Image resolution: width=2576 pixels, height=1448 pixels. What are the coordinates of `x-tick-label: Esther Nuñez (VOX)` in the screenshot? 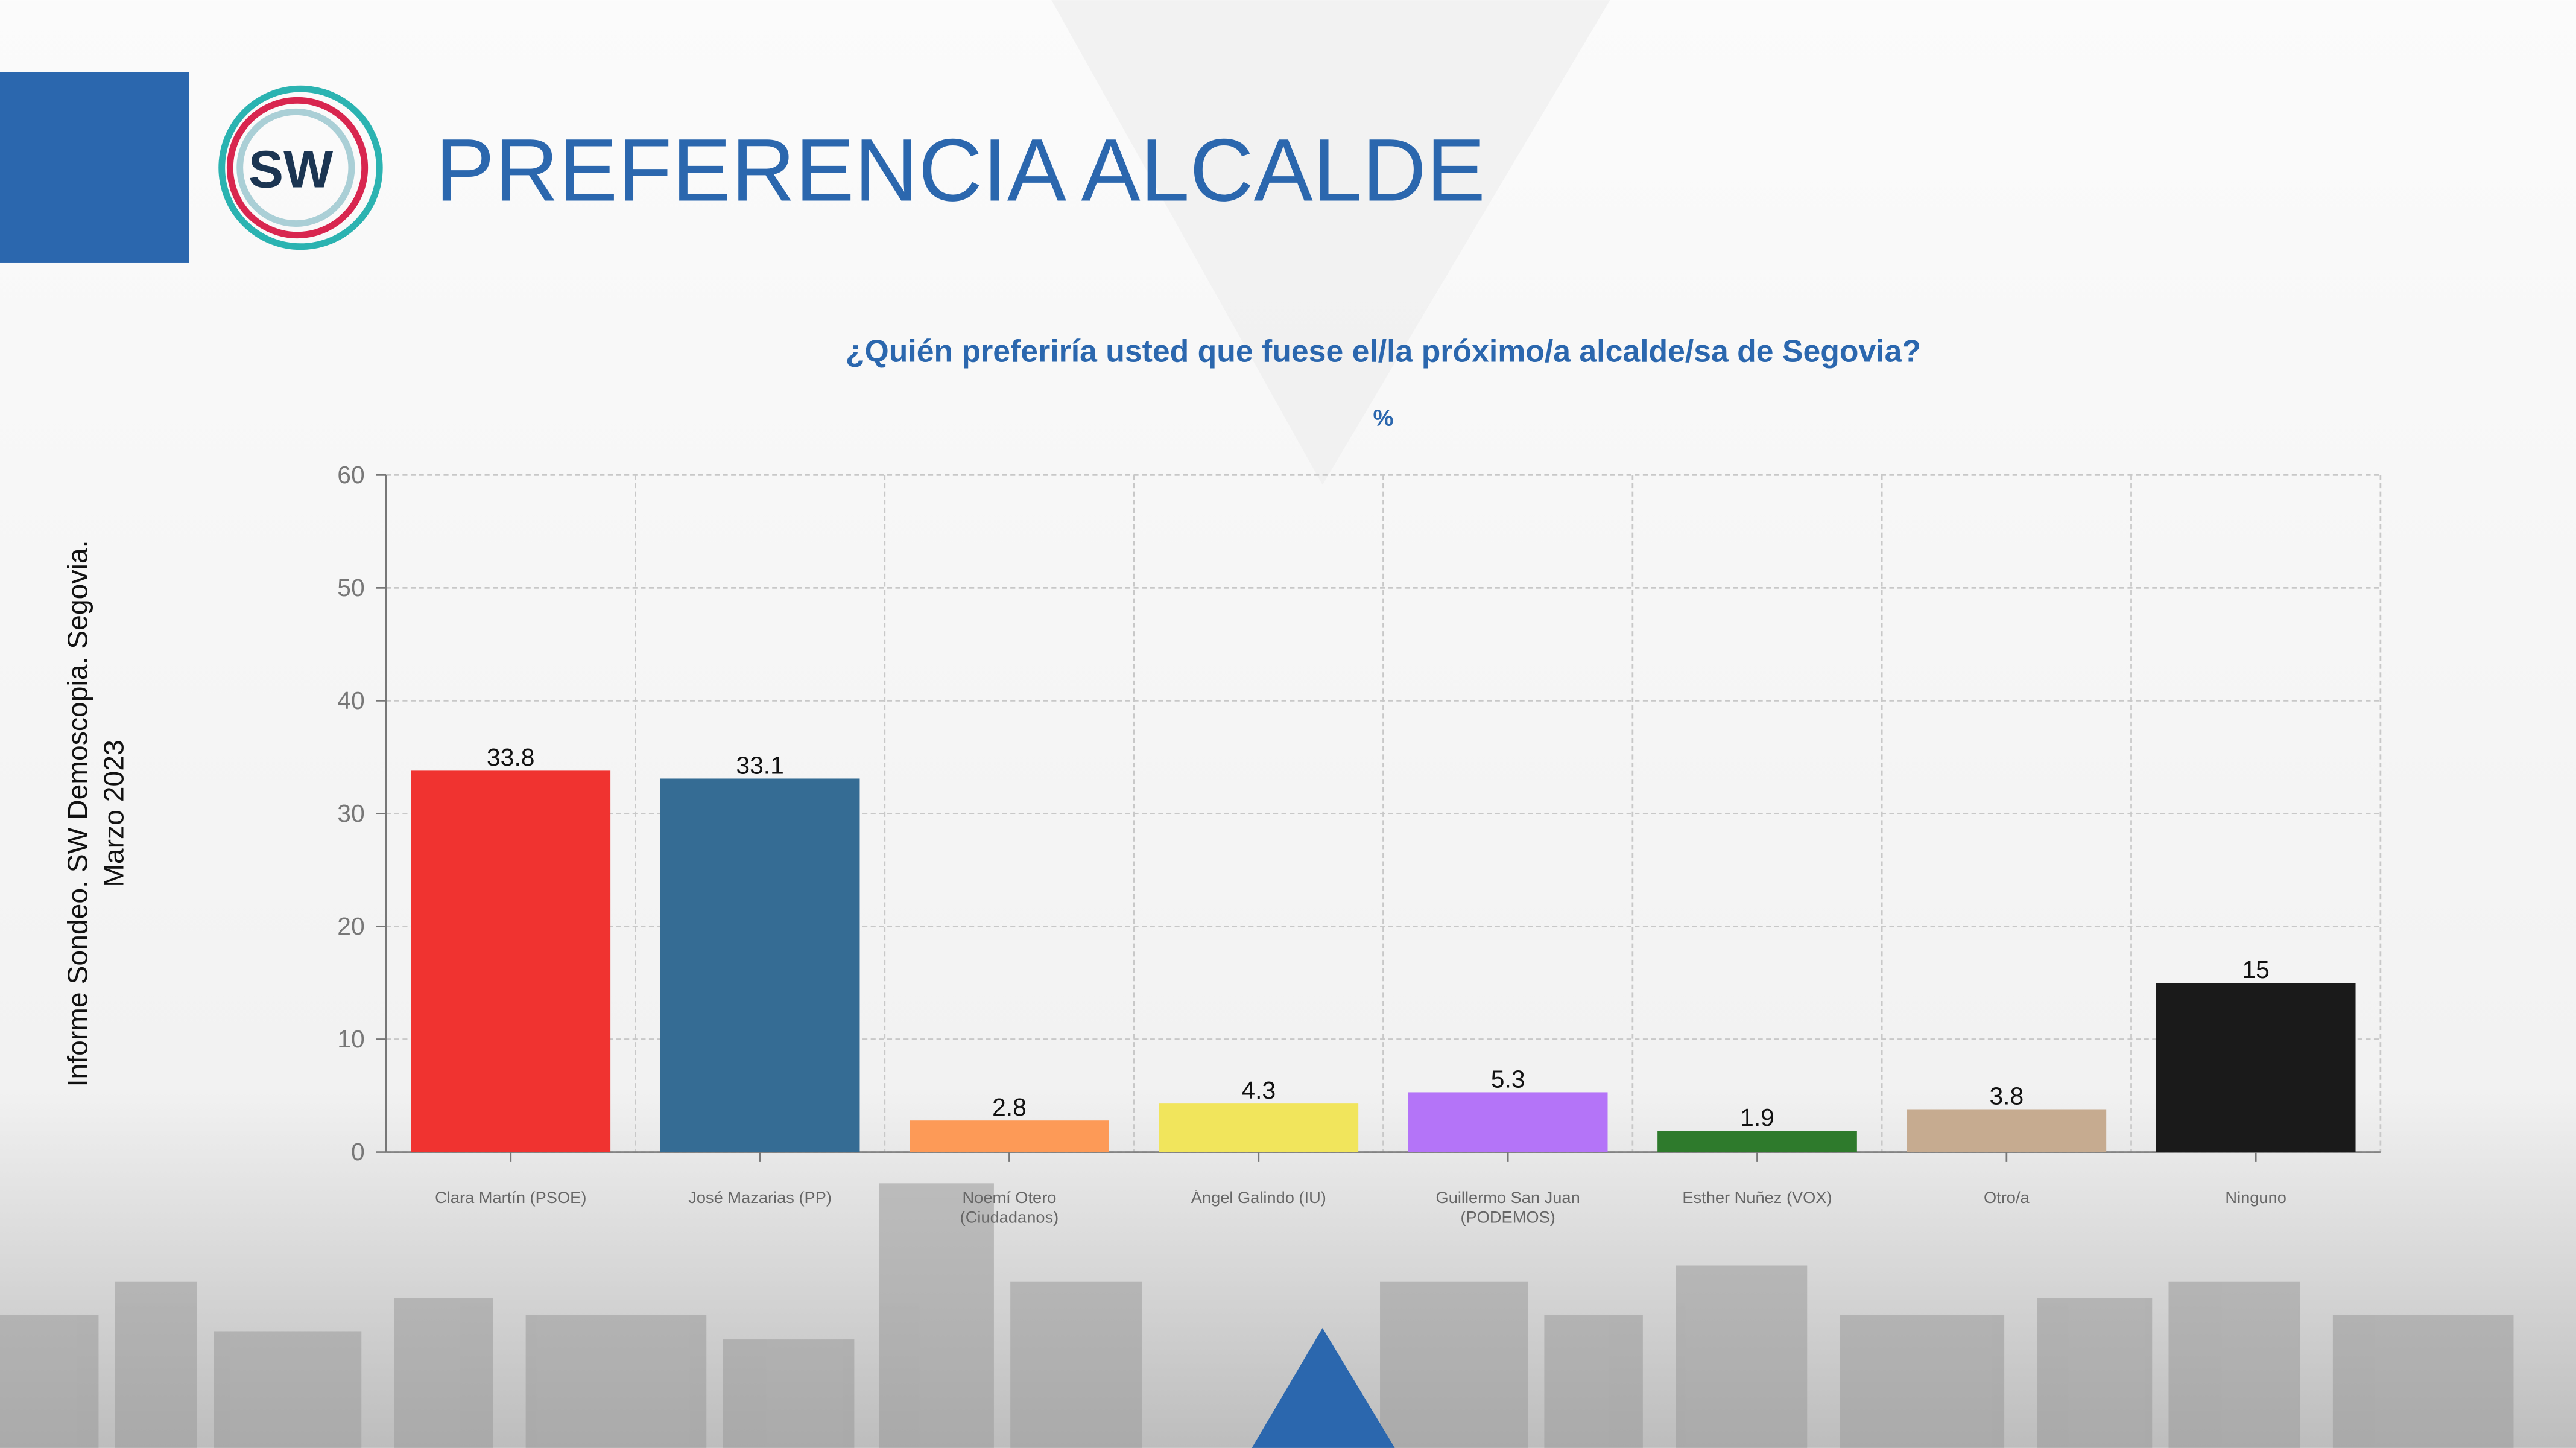 It's located at (1757, 1199).